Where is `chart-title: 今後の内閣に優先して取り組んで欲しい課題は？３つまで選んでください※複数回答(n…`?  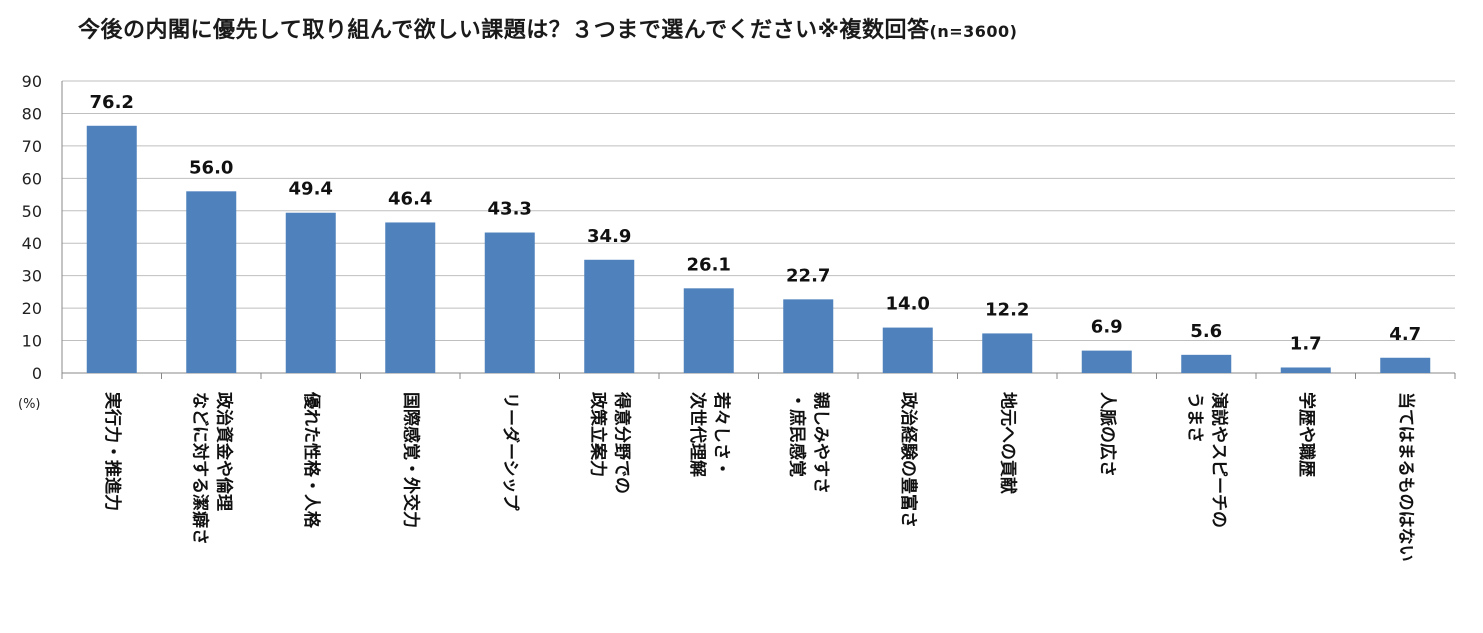
chart-title: 今後の内閣に優先して取り組んで欲しい課題は？３つまで選んでください※複数回答(n… is located at coordinates (547, 28).